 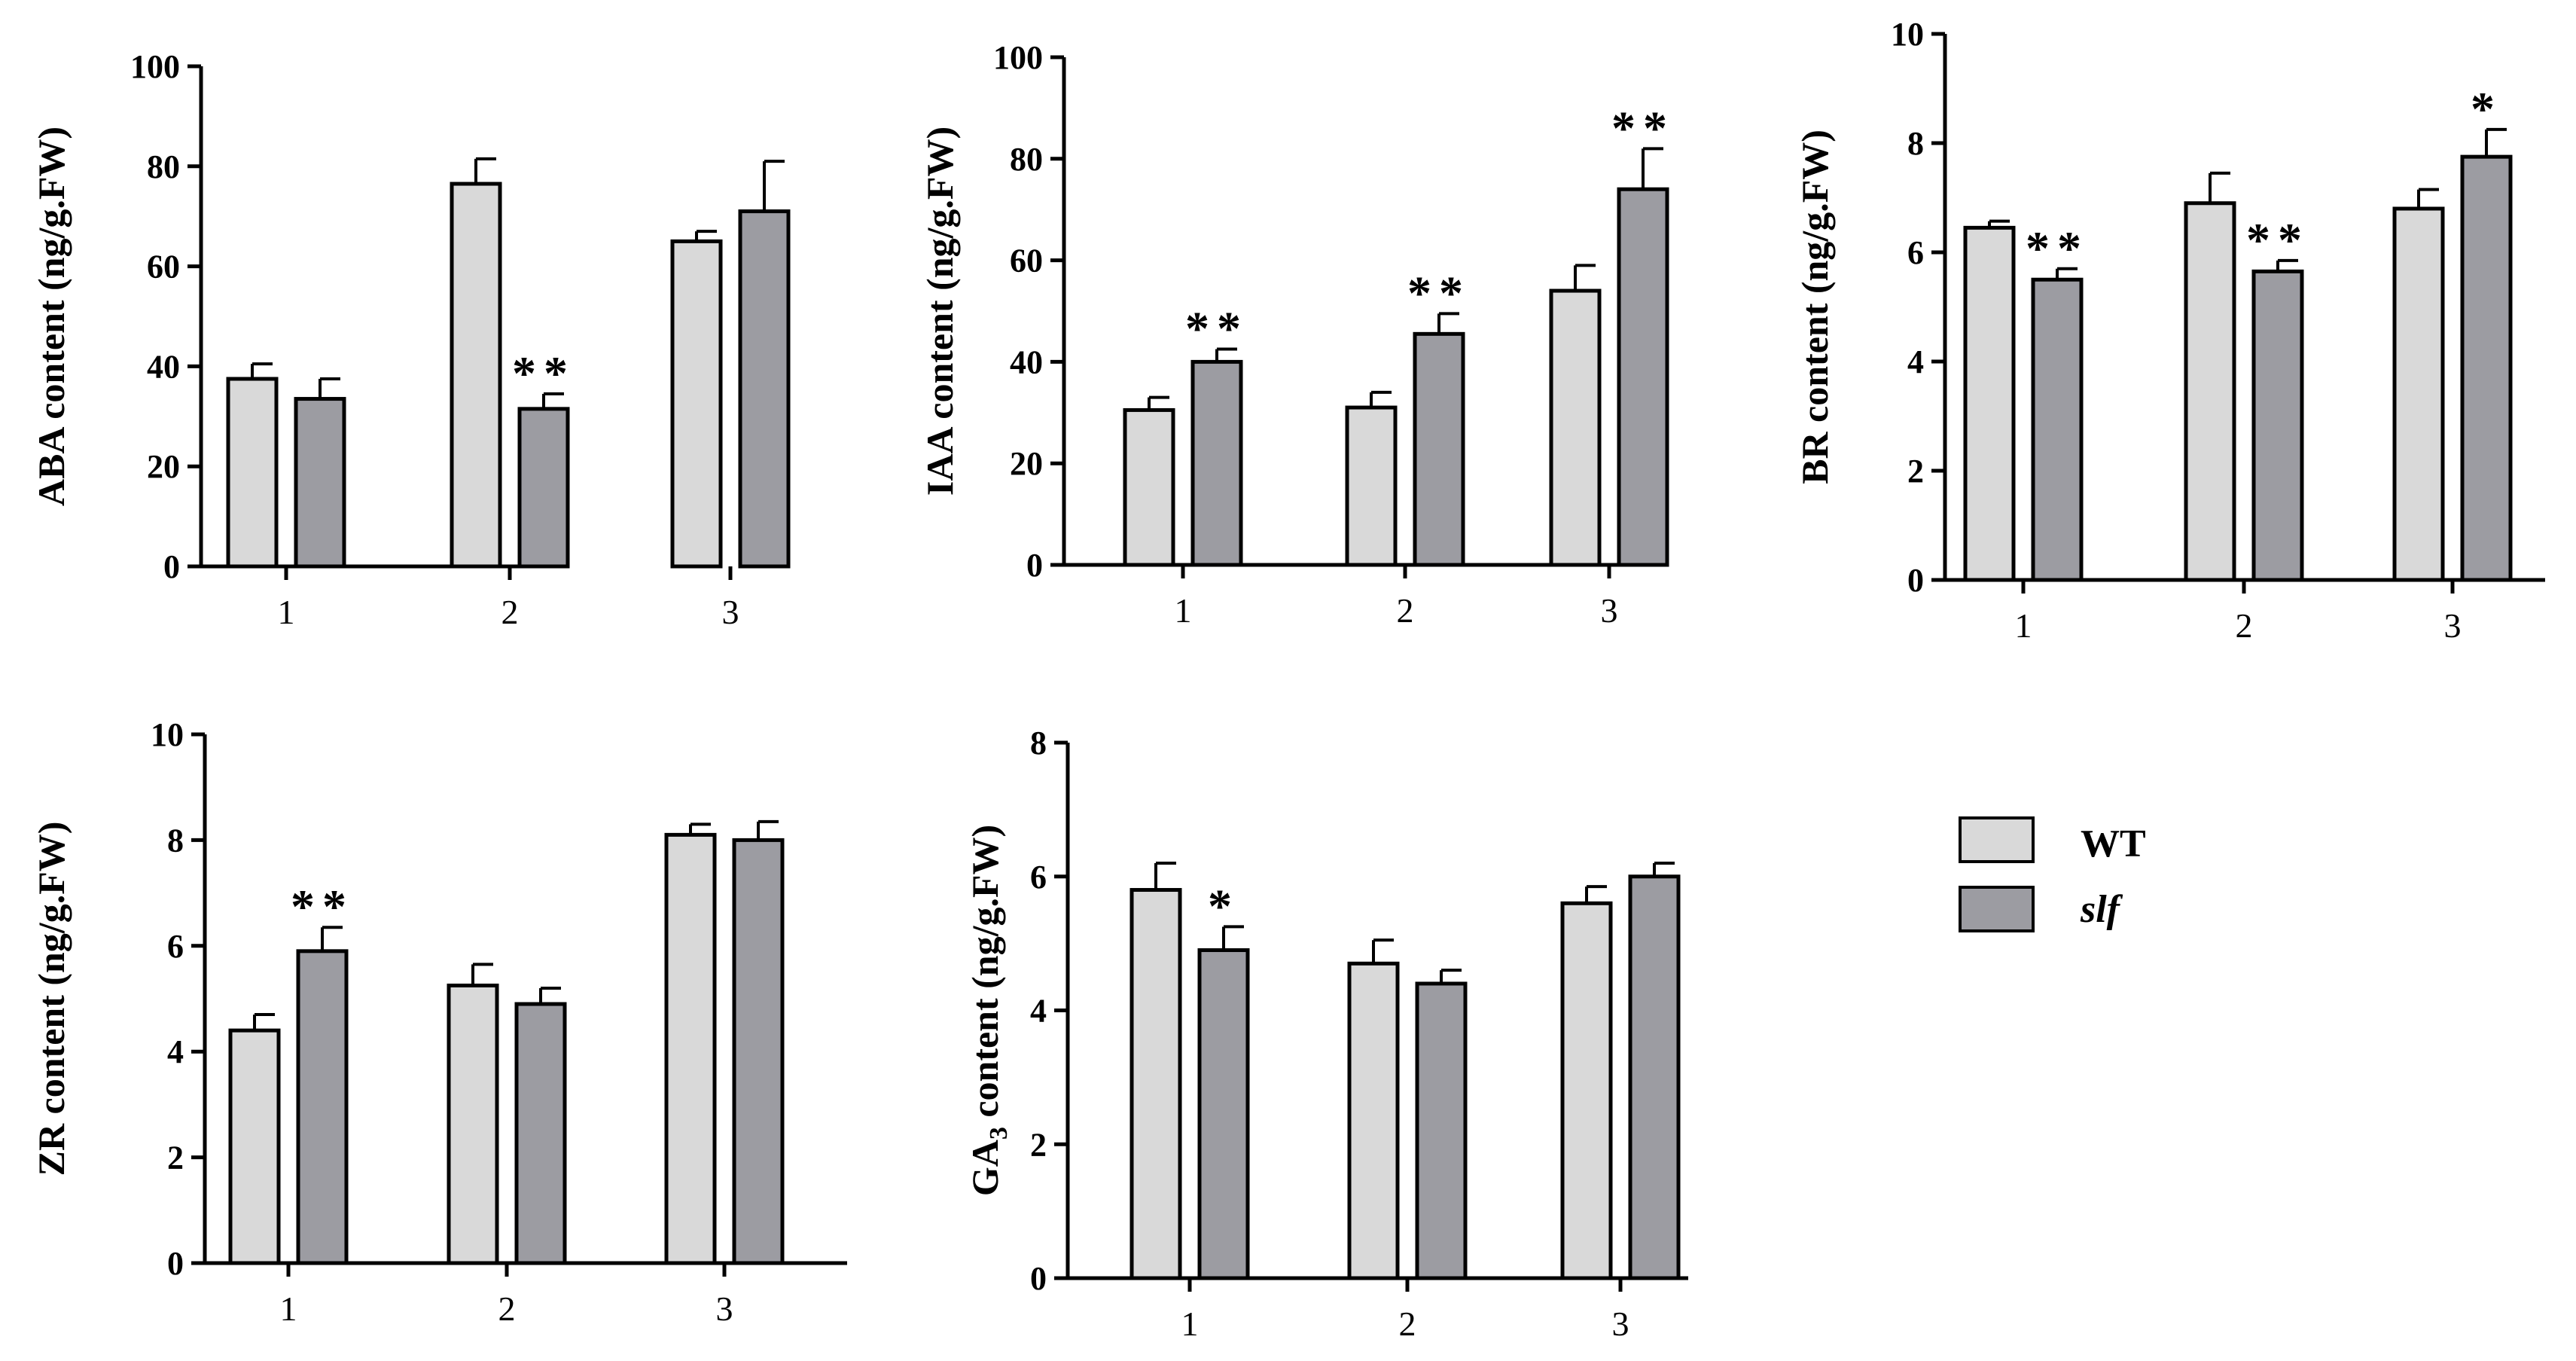 I want to click on br-ytick-label: 6, so click(x=1915, y=252).